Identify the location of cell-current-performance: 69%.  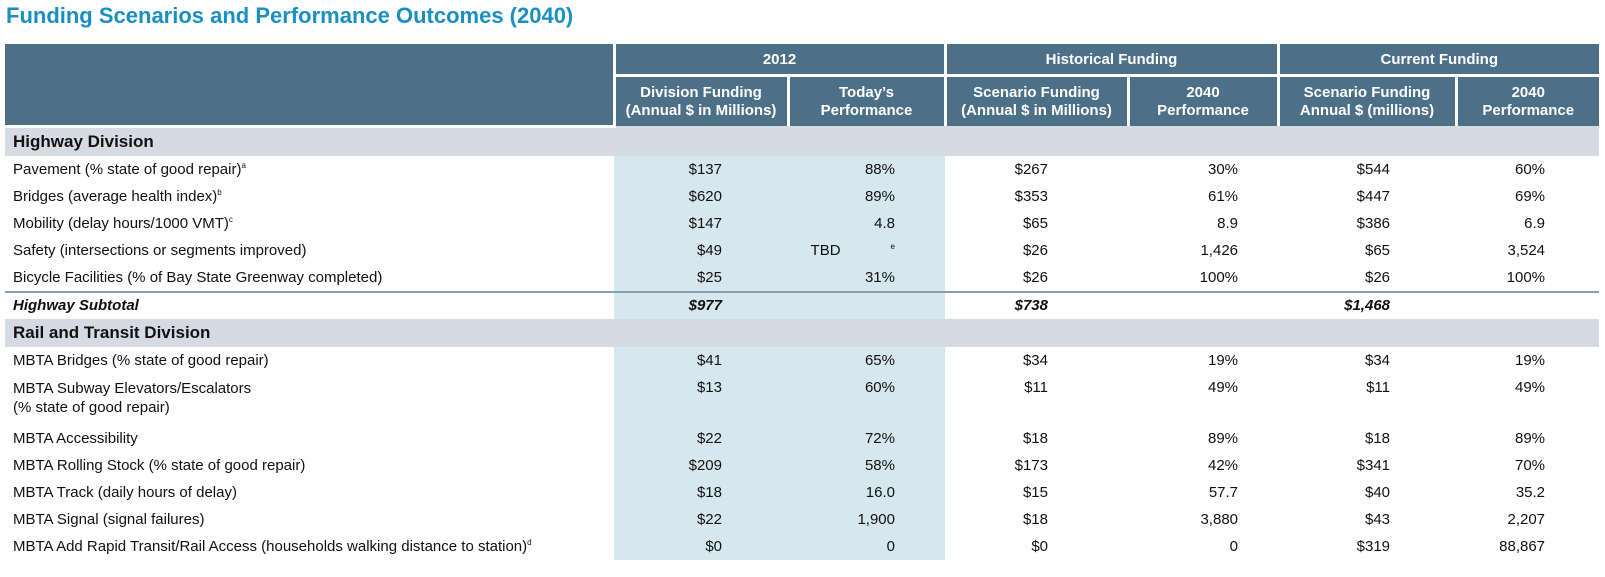
(1530, 196).